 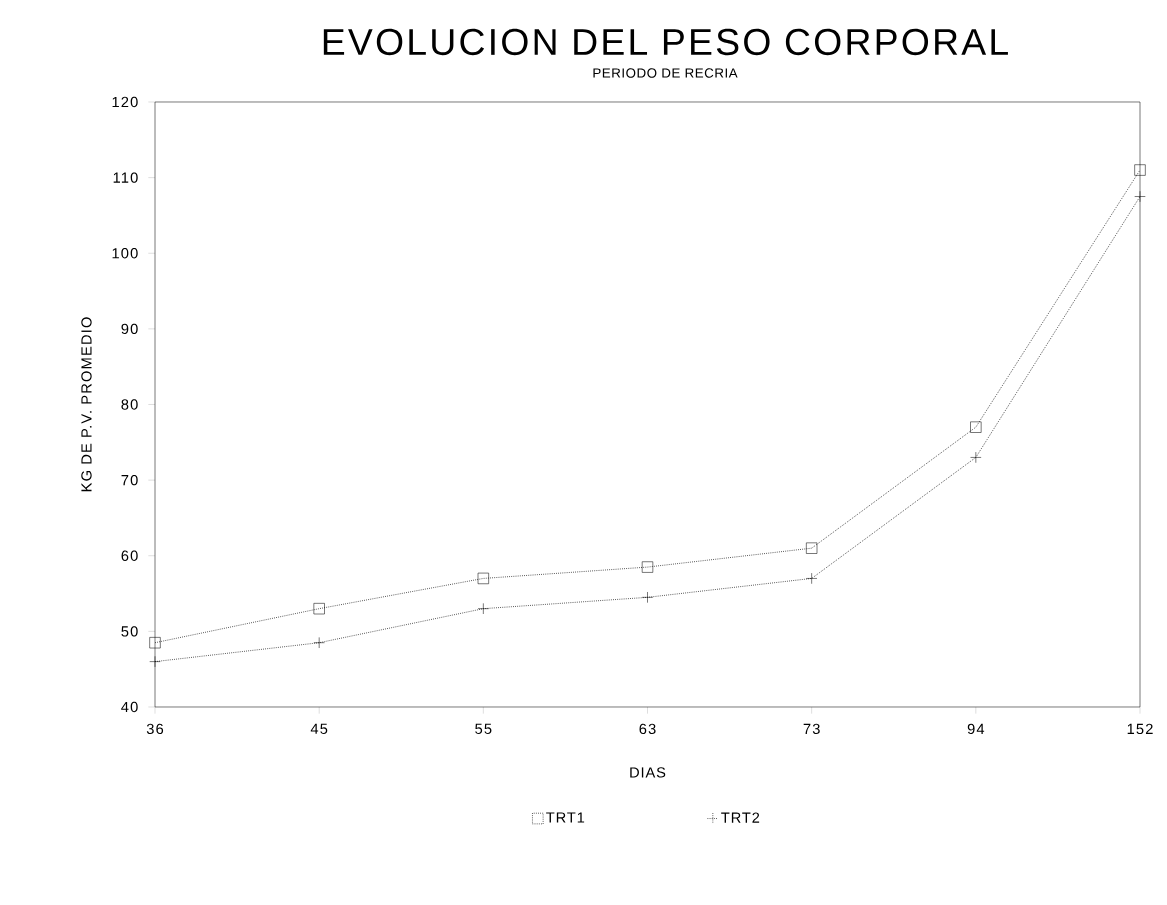 What do you see at coordinates (976, 729) in the screenshot?
I see `x-tick-label: 94` at bounding box center [976, 729].